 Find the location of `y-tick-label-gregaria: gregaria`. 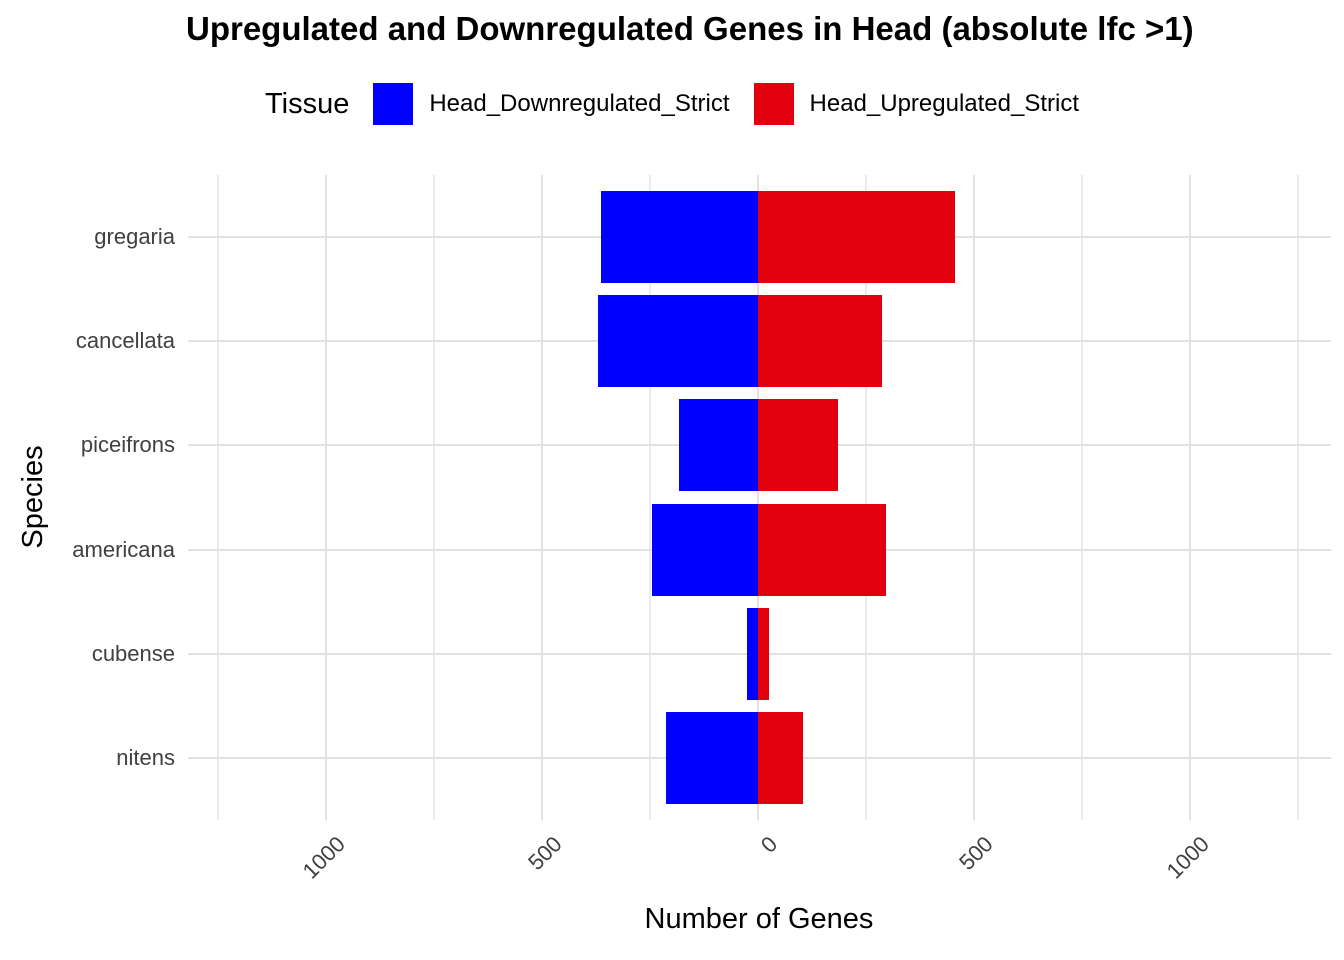

y-tick-label-gregaria: gregaria is located at coordinates (134, 237).